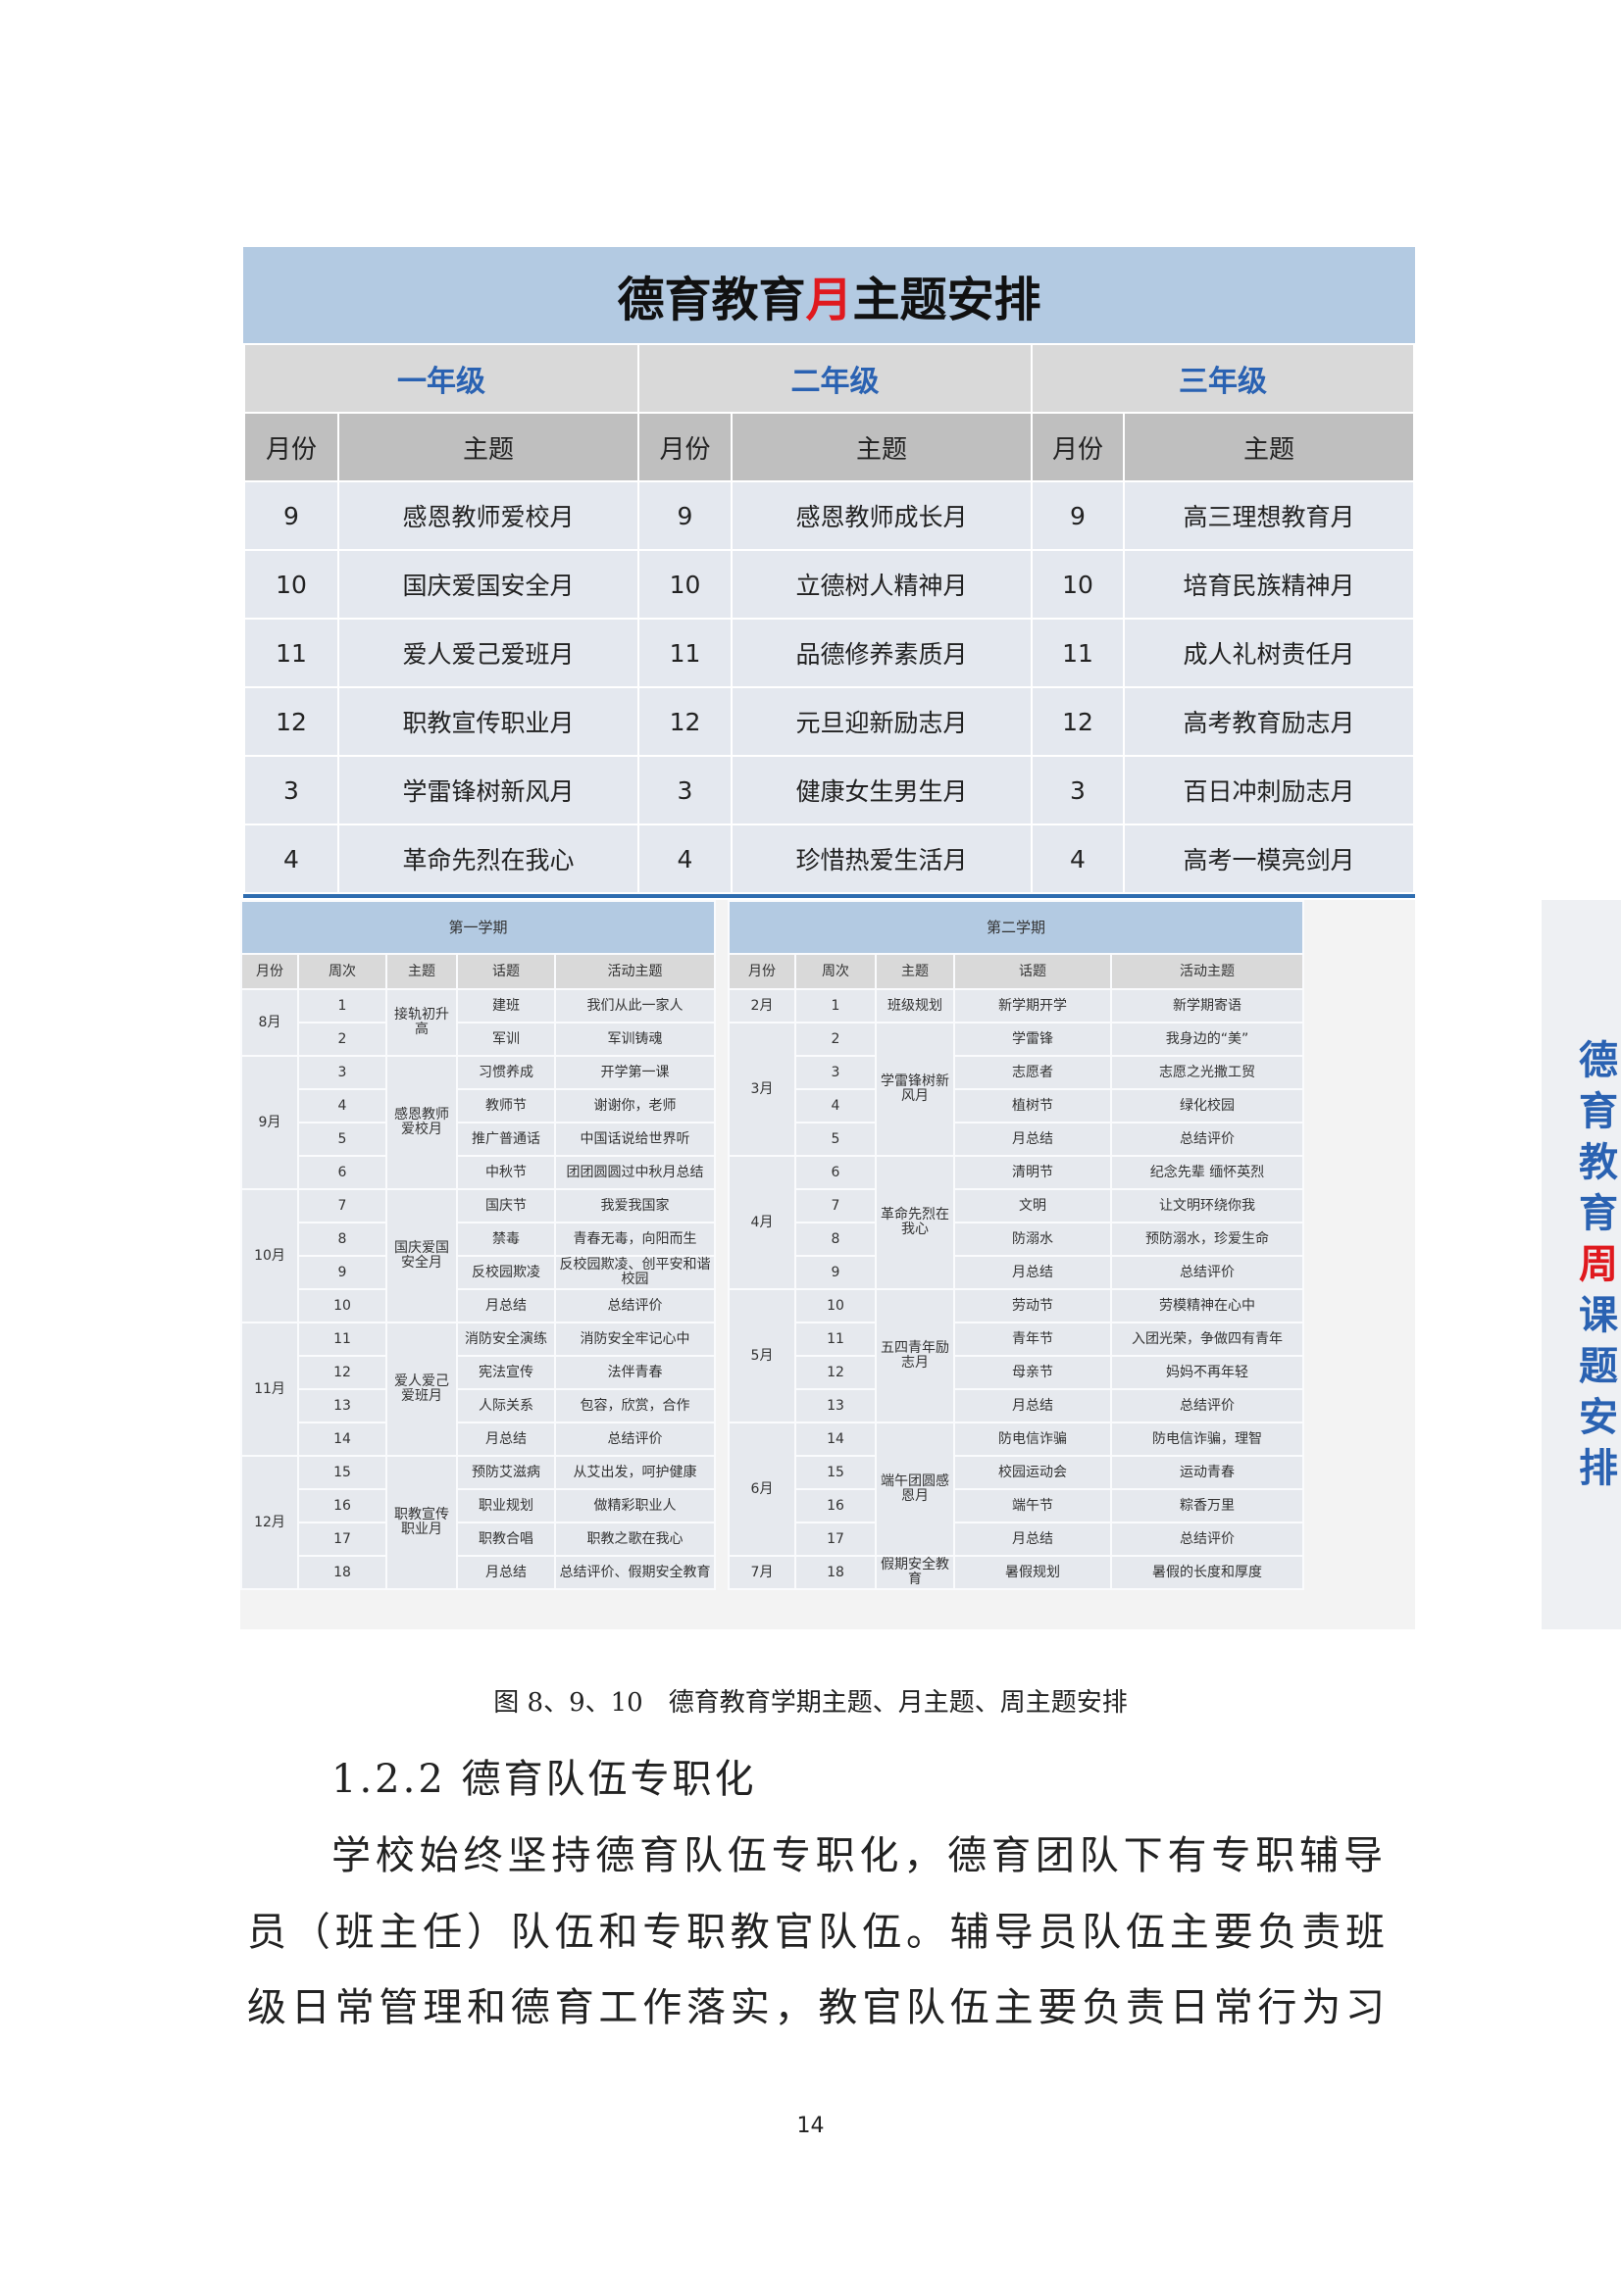 This screenshot has height=2296, width=1621. Describe the element at coordinates (635, 1405) in the screenshot. I see `activity-cell: 包容，欣赏，合作` at that location.